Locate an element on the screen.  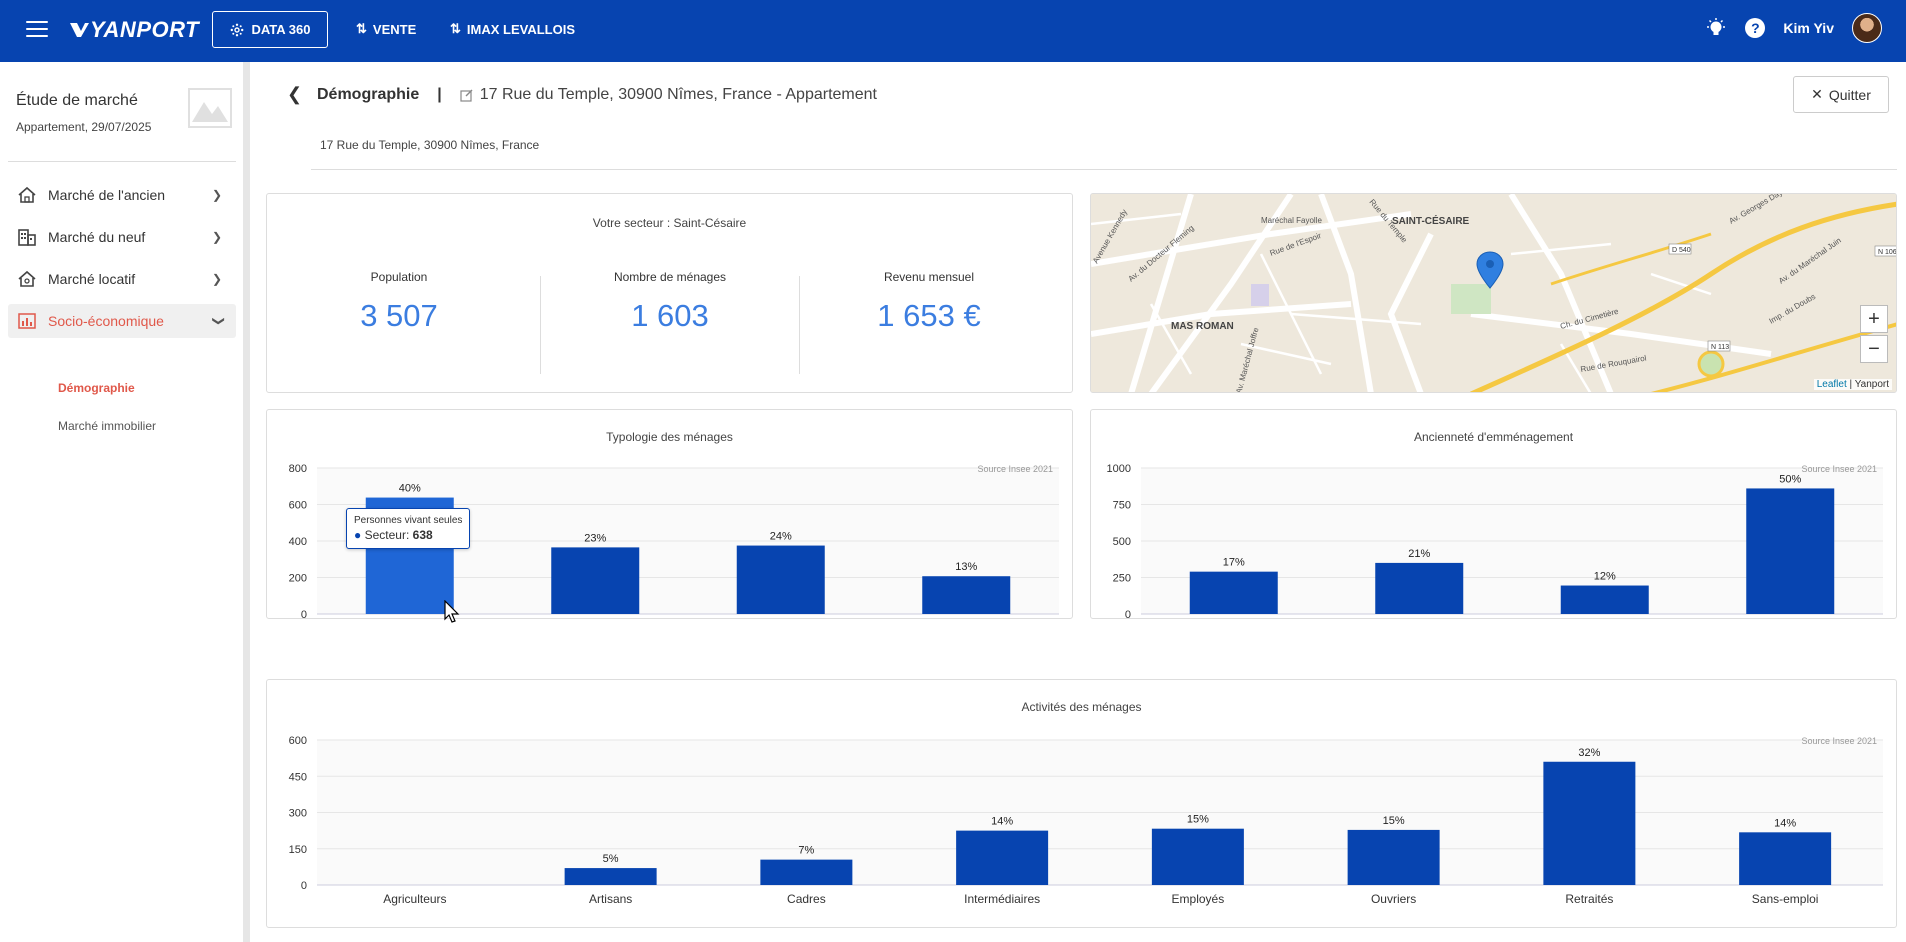
user-name: Kim Yiv is located at coordinates (1808, 28).